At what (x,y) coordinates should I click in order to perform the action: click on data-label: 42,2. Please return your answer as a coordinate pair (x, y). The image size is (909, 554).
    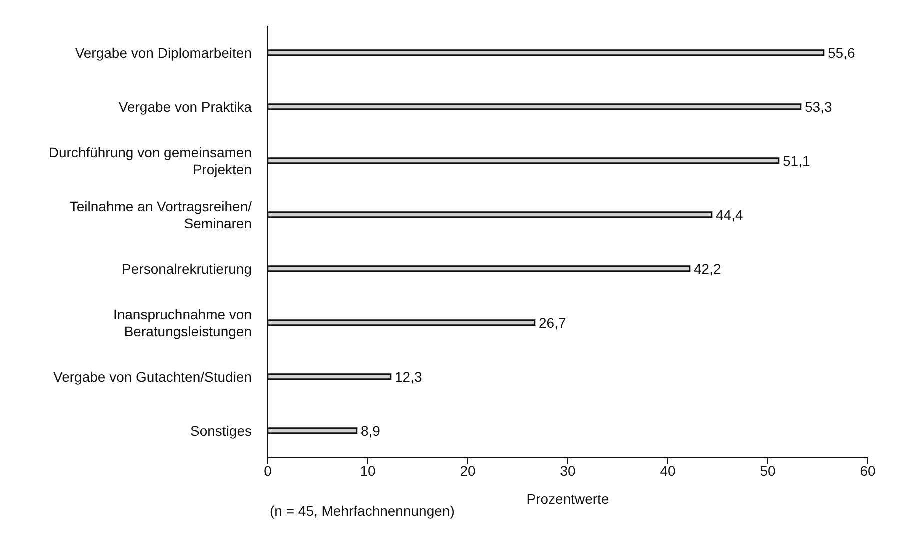
    Looking at the image, I should click on (708, 268).